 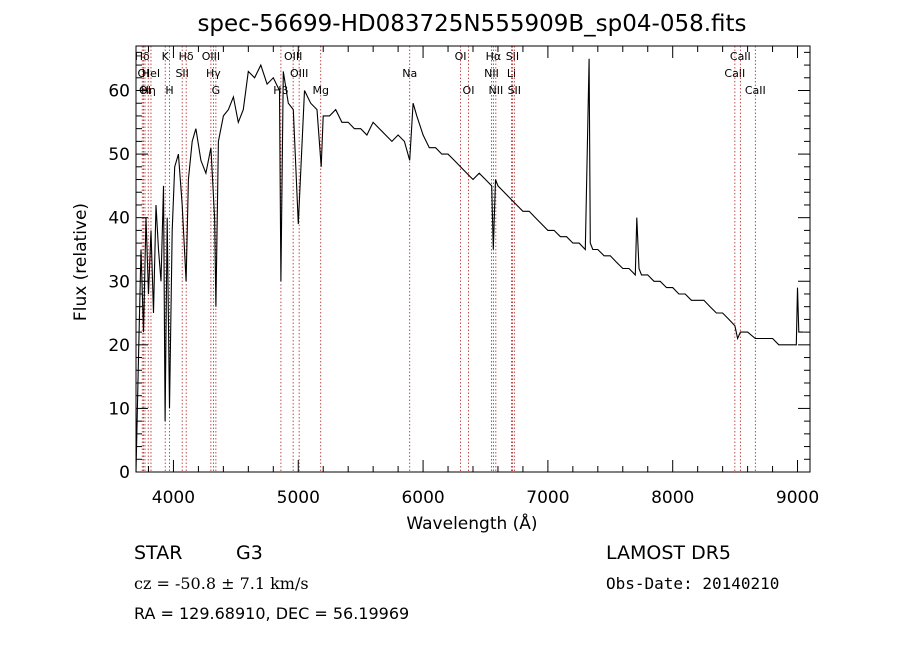 What do you see at coordinates (797, 498) in the screenshot?
I see `x-tick-label-5: 9000` at bounding box center [797, 498].